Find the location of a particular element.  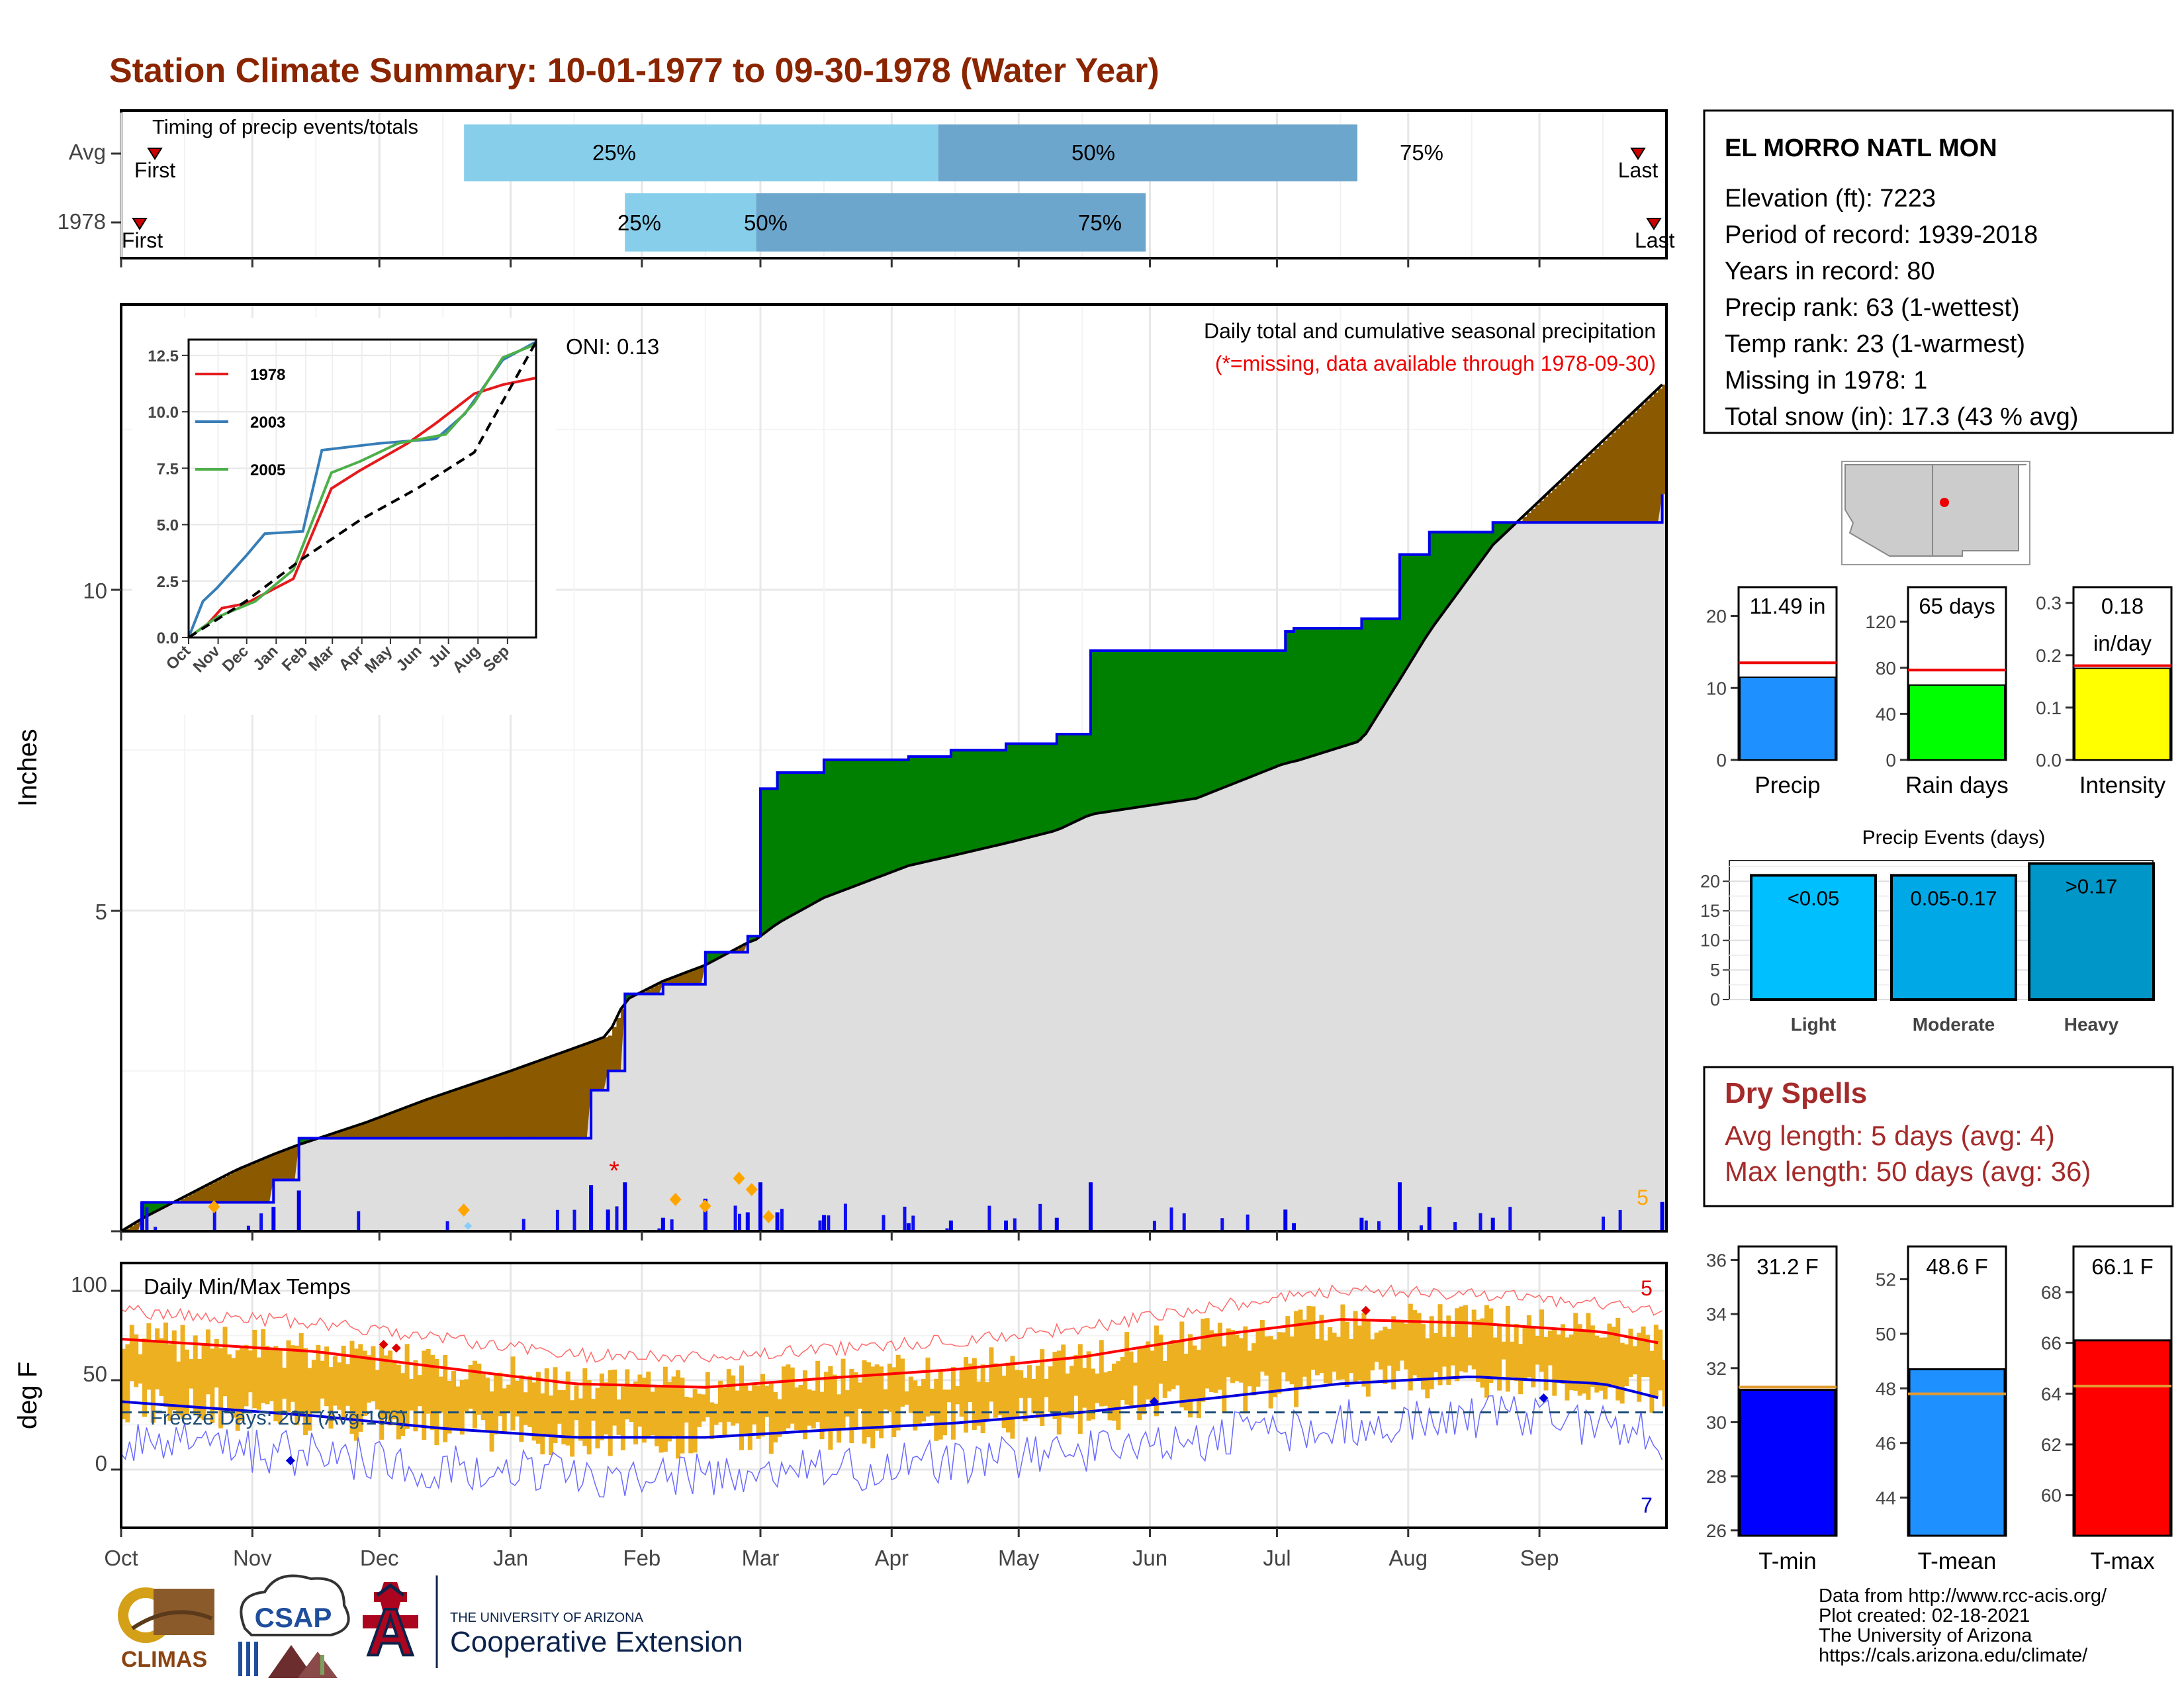

month-label-Sep: Sep is located at coordinates (1539, 1558).